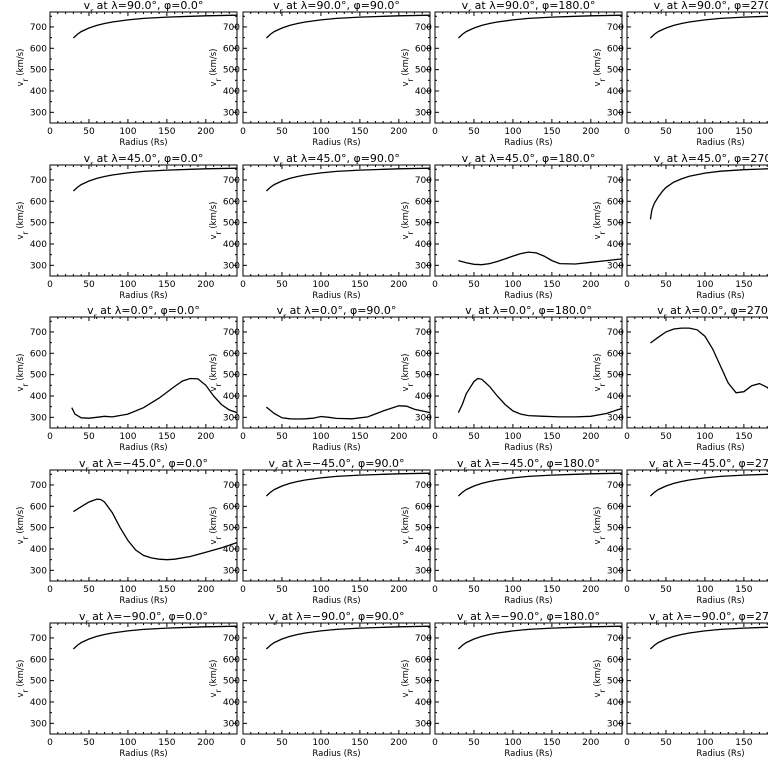 This screenshot has width=768, height=768. Describe the element at coordinates (711, 8) in the screenshot. I see `subplot-title: vr at λ=90.0°, φ=270.0°` at that location.